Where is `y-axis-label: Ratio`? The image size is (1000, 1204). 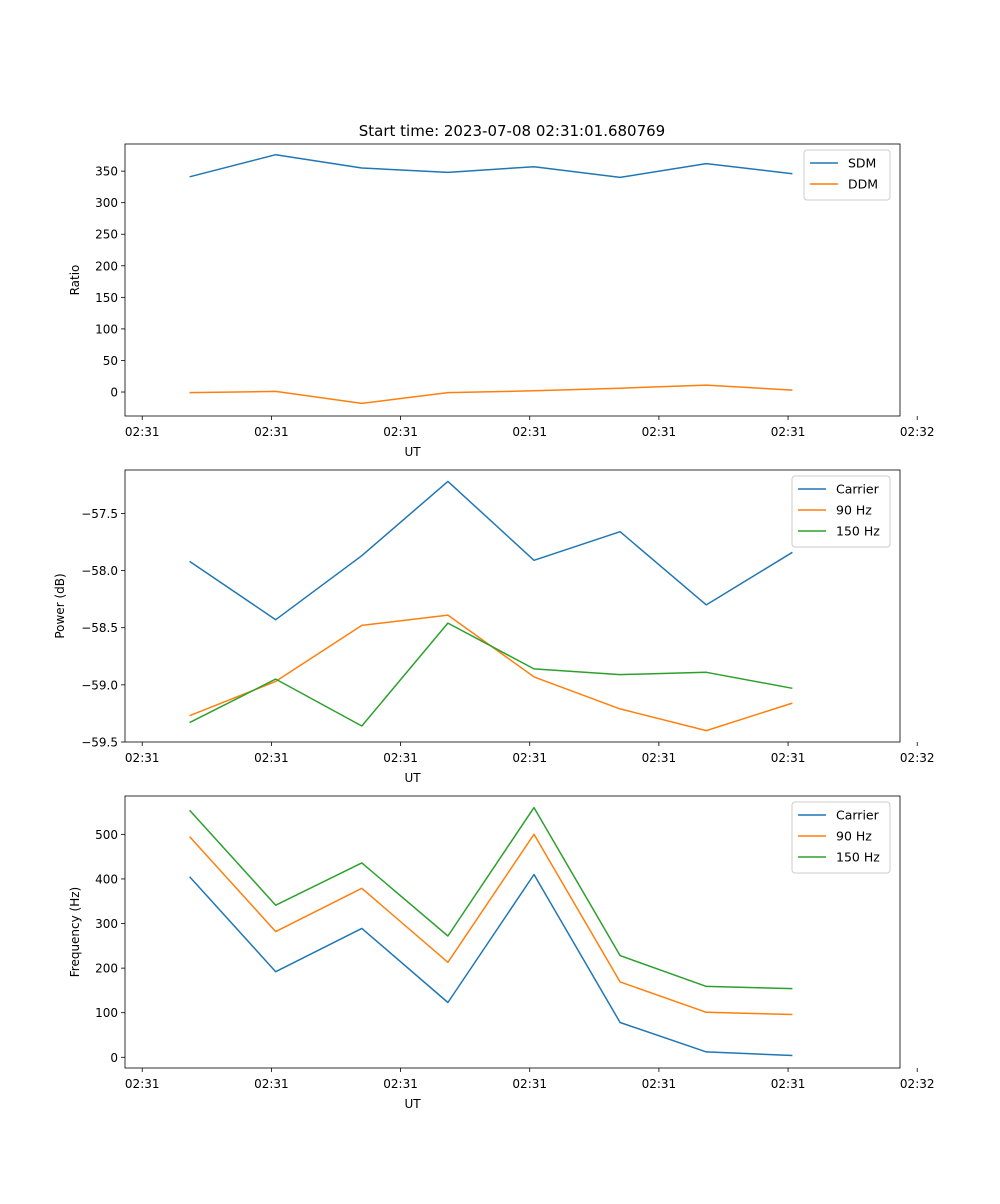
y-axis-label: Ratio is located at coordinates (75, 280).